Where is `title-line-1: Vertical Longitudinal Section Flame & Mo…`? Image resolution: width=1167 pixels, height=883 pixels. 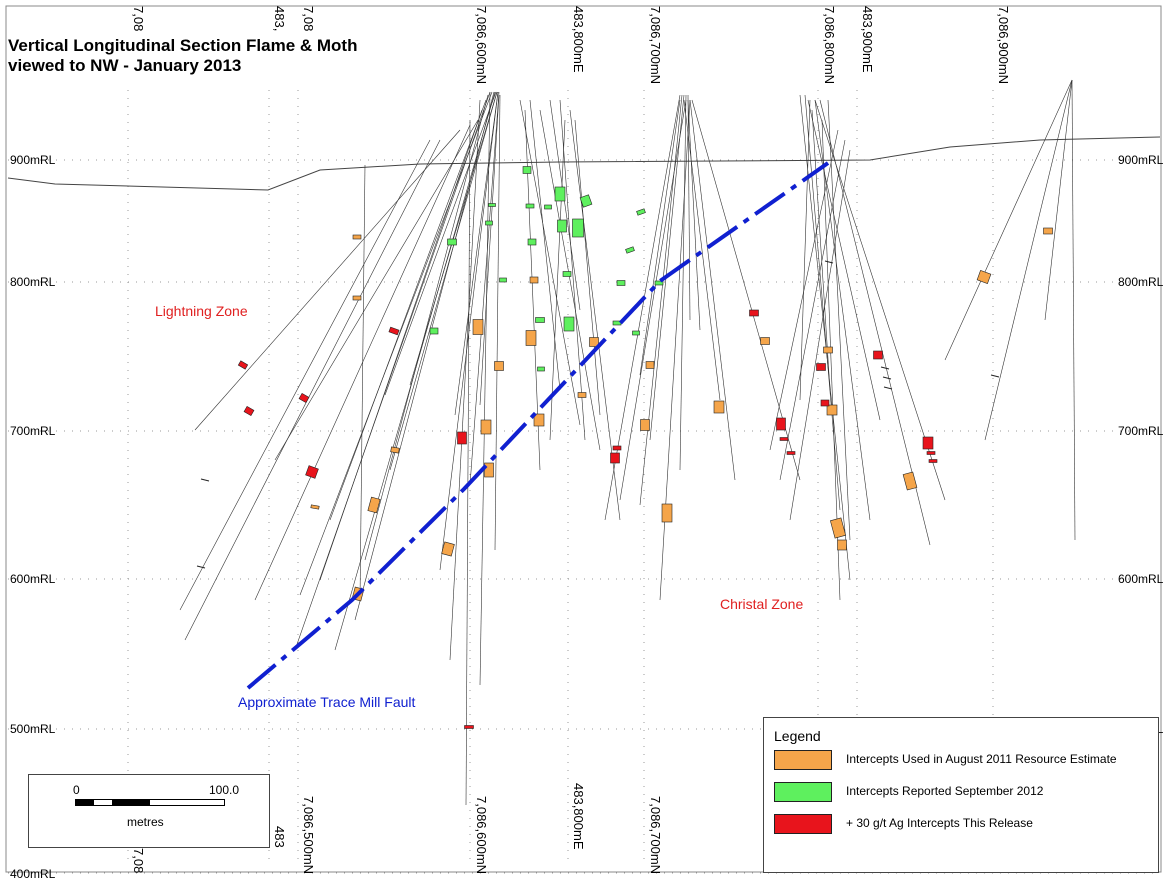 title-line-1: Vertical Longitudinal Section Flame & Mo… is located at coordinates (183, 45).